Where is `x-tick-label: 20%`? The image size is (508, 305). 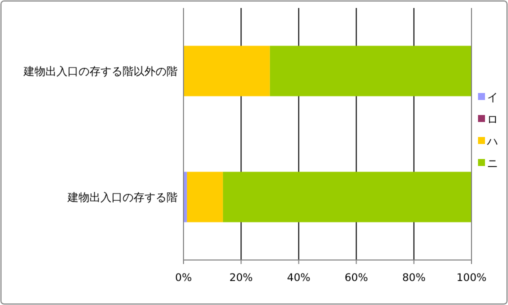
x-tick-label: 20% is located at coordinates (241, 278).